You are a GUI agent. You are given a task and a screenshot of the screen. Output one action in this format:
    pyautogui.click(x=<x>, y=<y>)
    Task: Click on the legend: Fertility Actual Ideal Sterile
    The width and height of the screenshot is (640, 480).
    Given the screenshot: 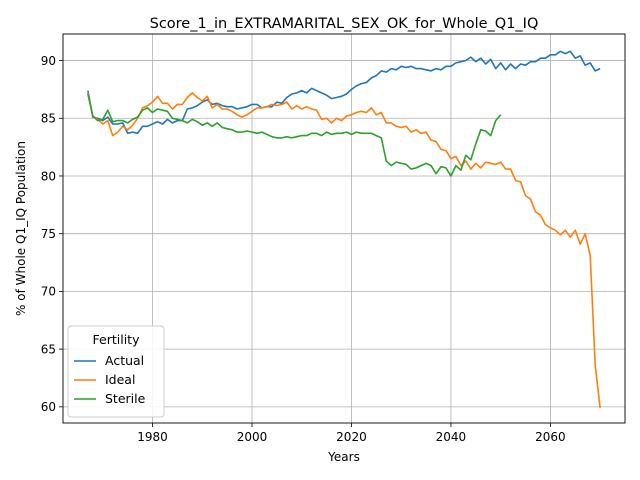 What is the action you would take?
    pyautogui.click(x=116, y=371)
    